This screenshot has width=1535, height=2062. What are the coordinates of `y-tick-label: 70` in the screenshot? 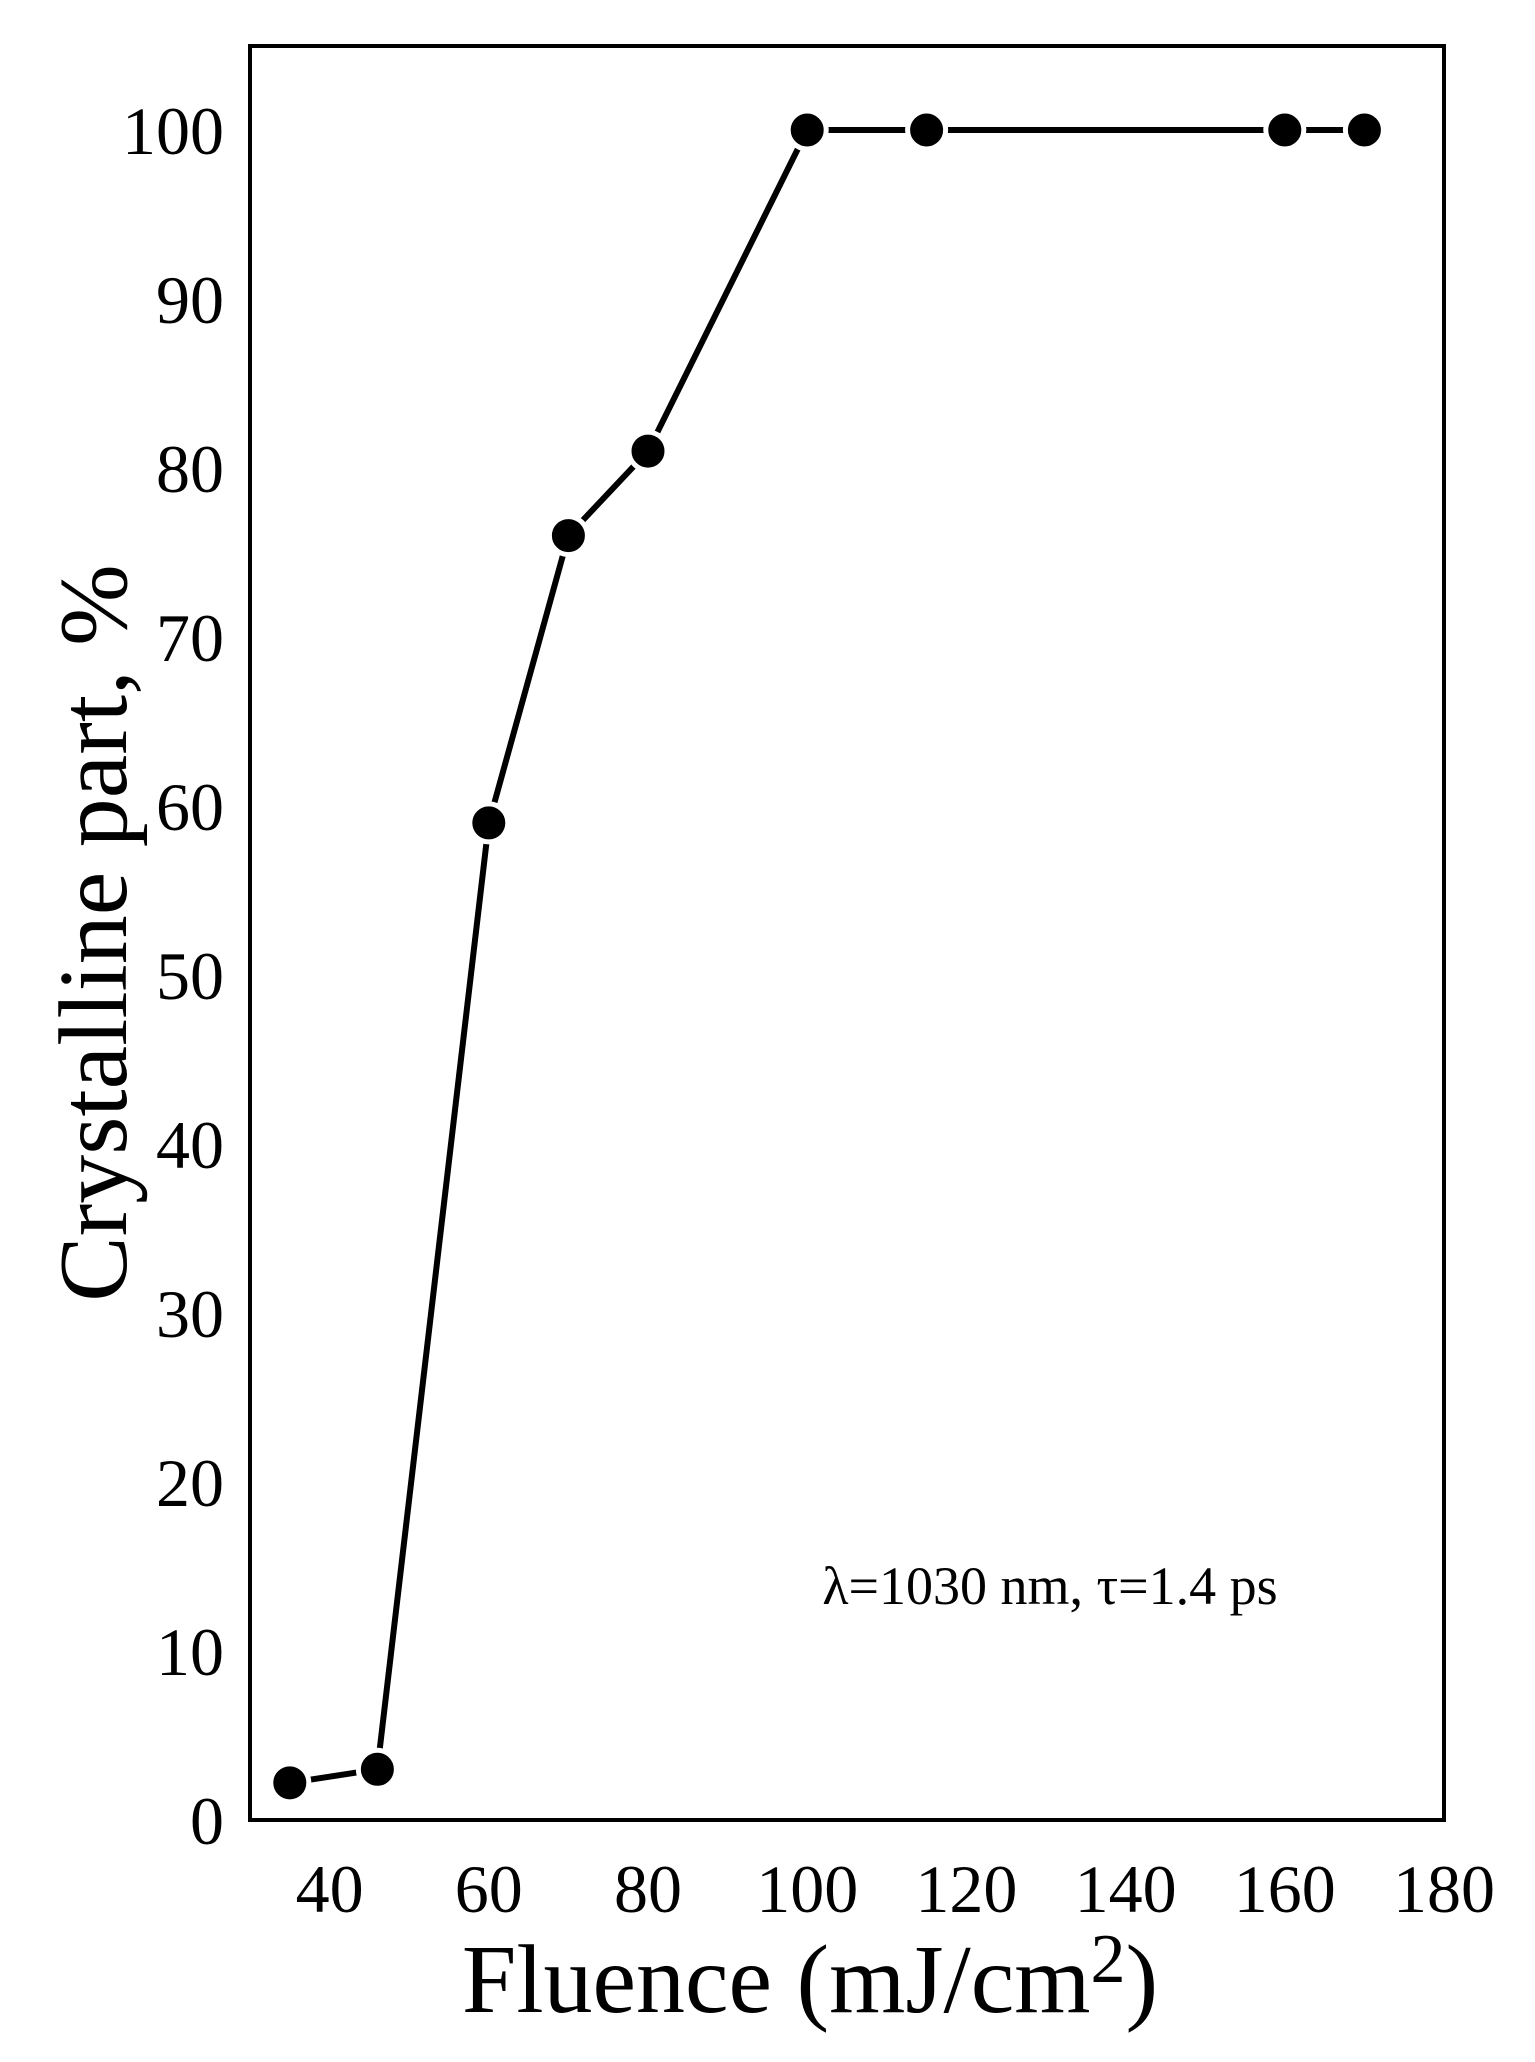 It's located at (190, 638).